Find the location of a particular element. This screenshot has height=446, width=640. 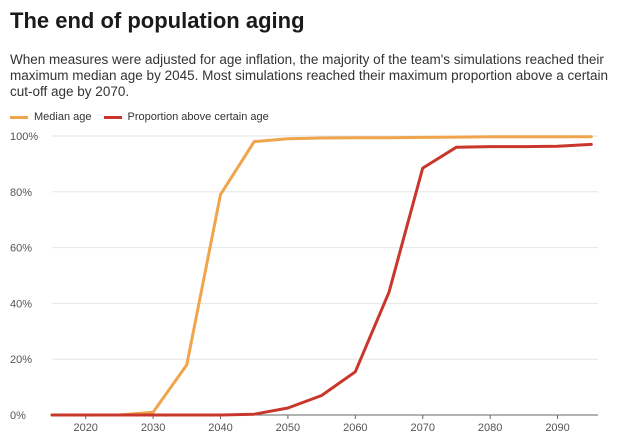

legend-label-proportion: Proportion above certain age is located at coordinates (198, 117).